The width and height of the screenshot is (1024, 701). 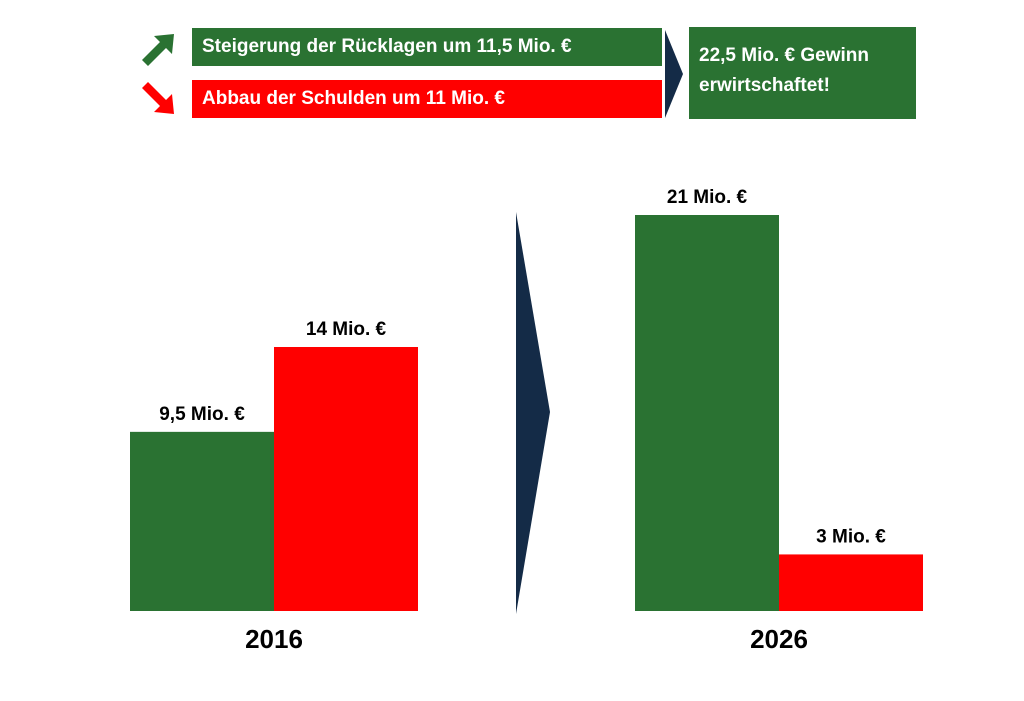 I want to click on decrease-banner: Abbau der Schulden um 11 Mio. €, so click(x=427, y=99).